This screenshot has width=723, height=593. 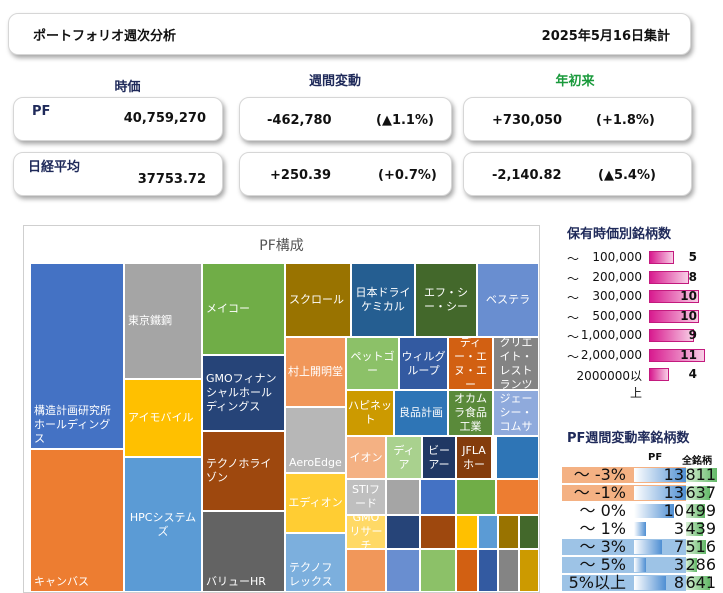 I want to click on treemap-tile: アイモバイル, so click(x=163, y=418).